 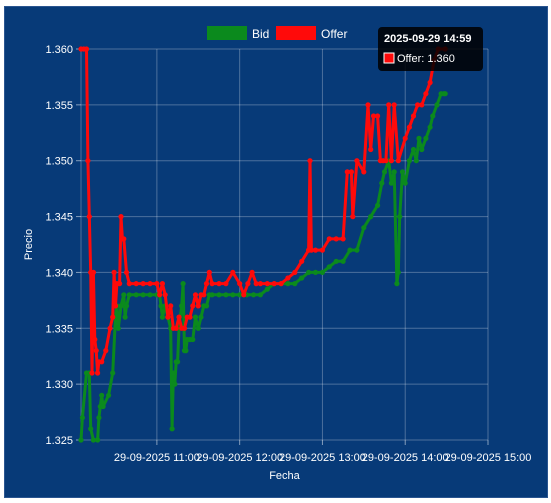 I want to click on x-tick-label: 29-09-2025 11:00, so click(x=157, y=458).